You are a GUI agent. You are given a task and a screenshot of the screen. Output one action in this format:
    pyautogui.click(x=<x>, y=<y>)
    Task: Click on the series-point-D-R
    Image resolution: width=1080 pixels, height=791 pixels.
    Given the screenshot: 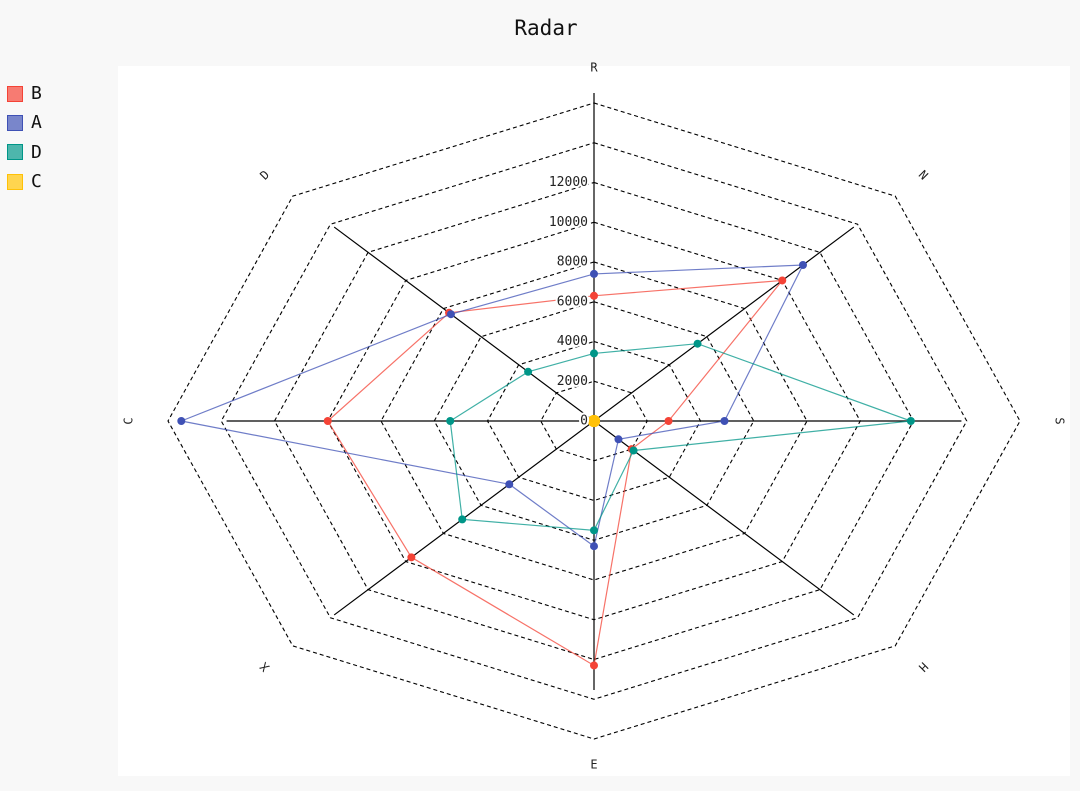 What is the action you would take?
    pyautogui.click(x=594, y=353)
    